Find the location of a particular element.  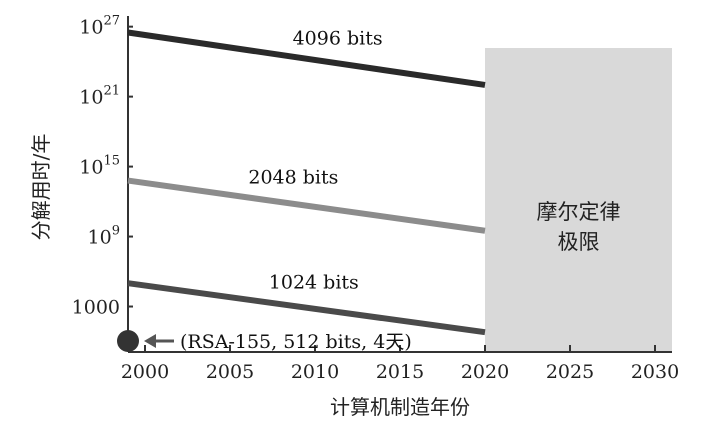

y-tick-label: 1027 is located at coordinates (99, 26).